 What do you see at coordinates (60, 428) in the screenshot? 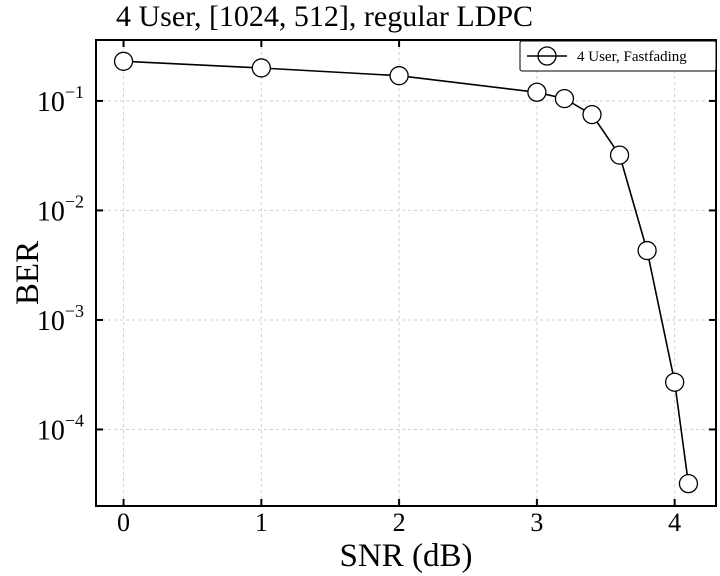
I see `y-tick-label: 10⁻⁴` at bounding box center [60, 428].